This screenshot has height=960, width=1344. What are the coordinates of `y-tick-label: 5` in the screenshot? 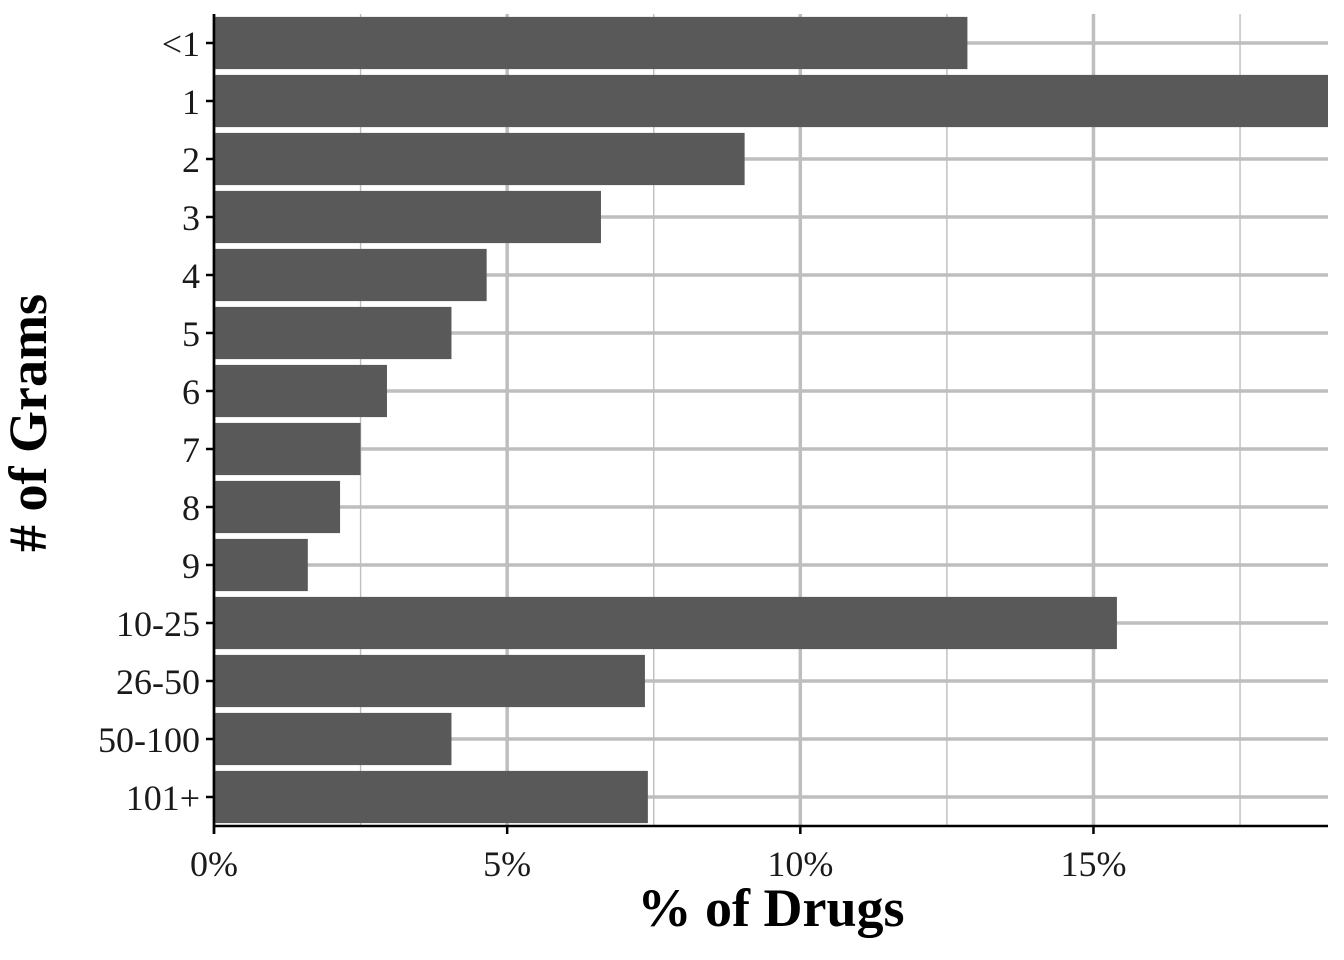 It's located at (191, 334).